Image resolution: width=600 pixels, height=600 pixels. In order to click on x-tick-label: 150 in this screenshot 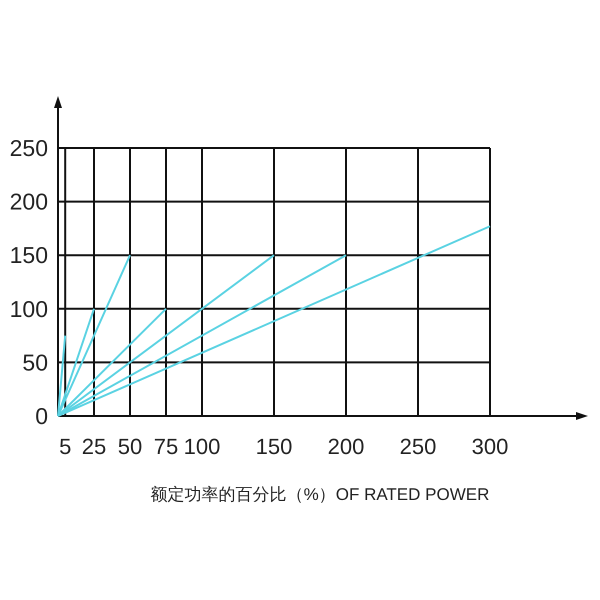, I will do `click(274, 446)`.